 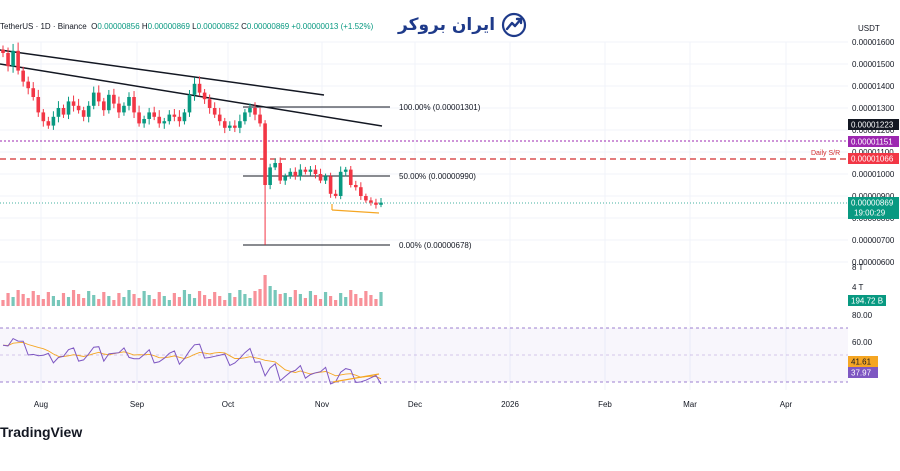 What do you see at coordinates (858, 267) in the screenshot?
I see `volume-axis-8t: 8 T` at bounding box center [858, 267].